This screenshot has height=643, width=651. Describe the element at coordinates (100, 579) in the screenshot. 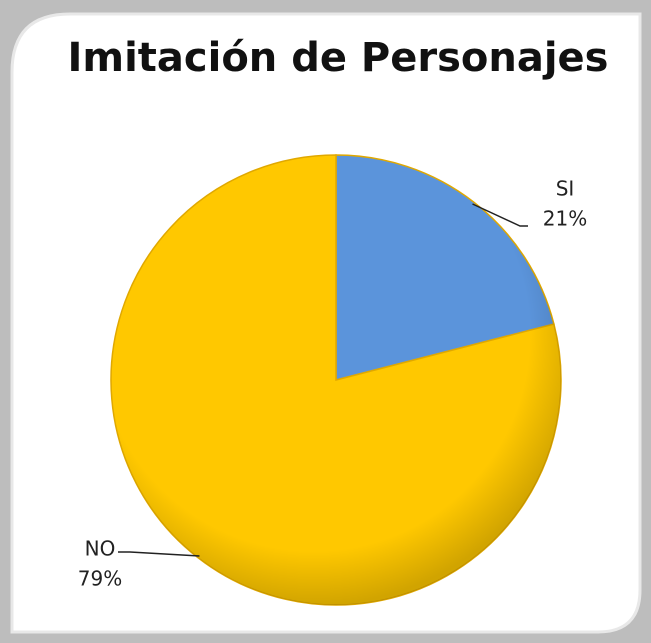

I see `slice-value-label: 79%` at that location.